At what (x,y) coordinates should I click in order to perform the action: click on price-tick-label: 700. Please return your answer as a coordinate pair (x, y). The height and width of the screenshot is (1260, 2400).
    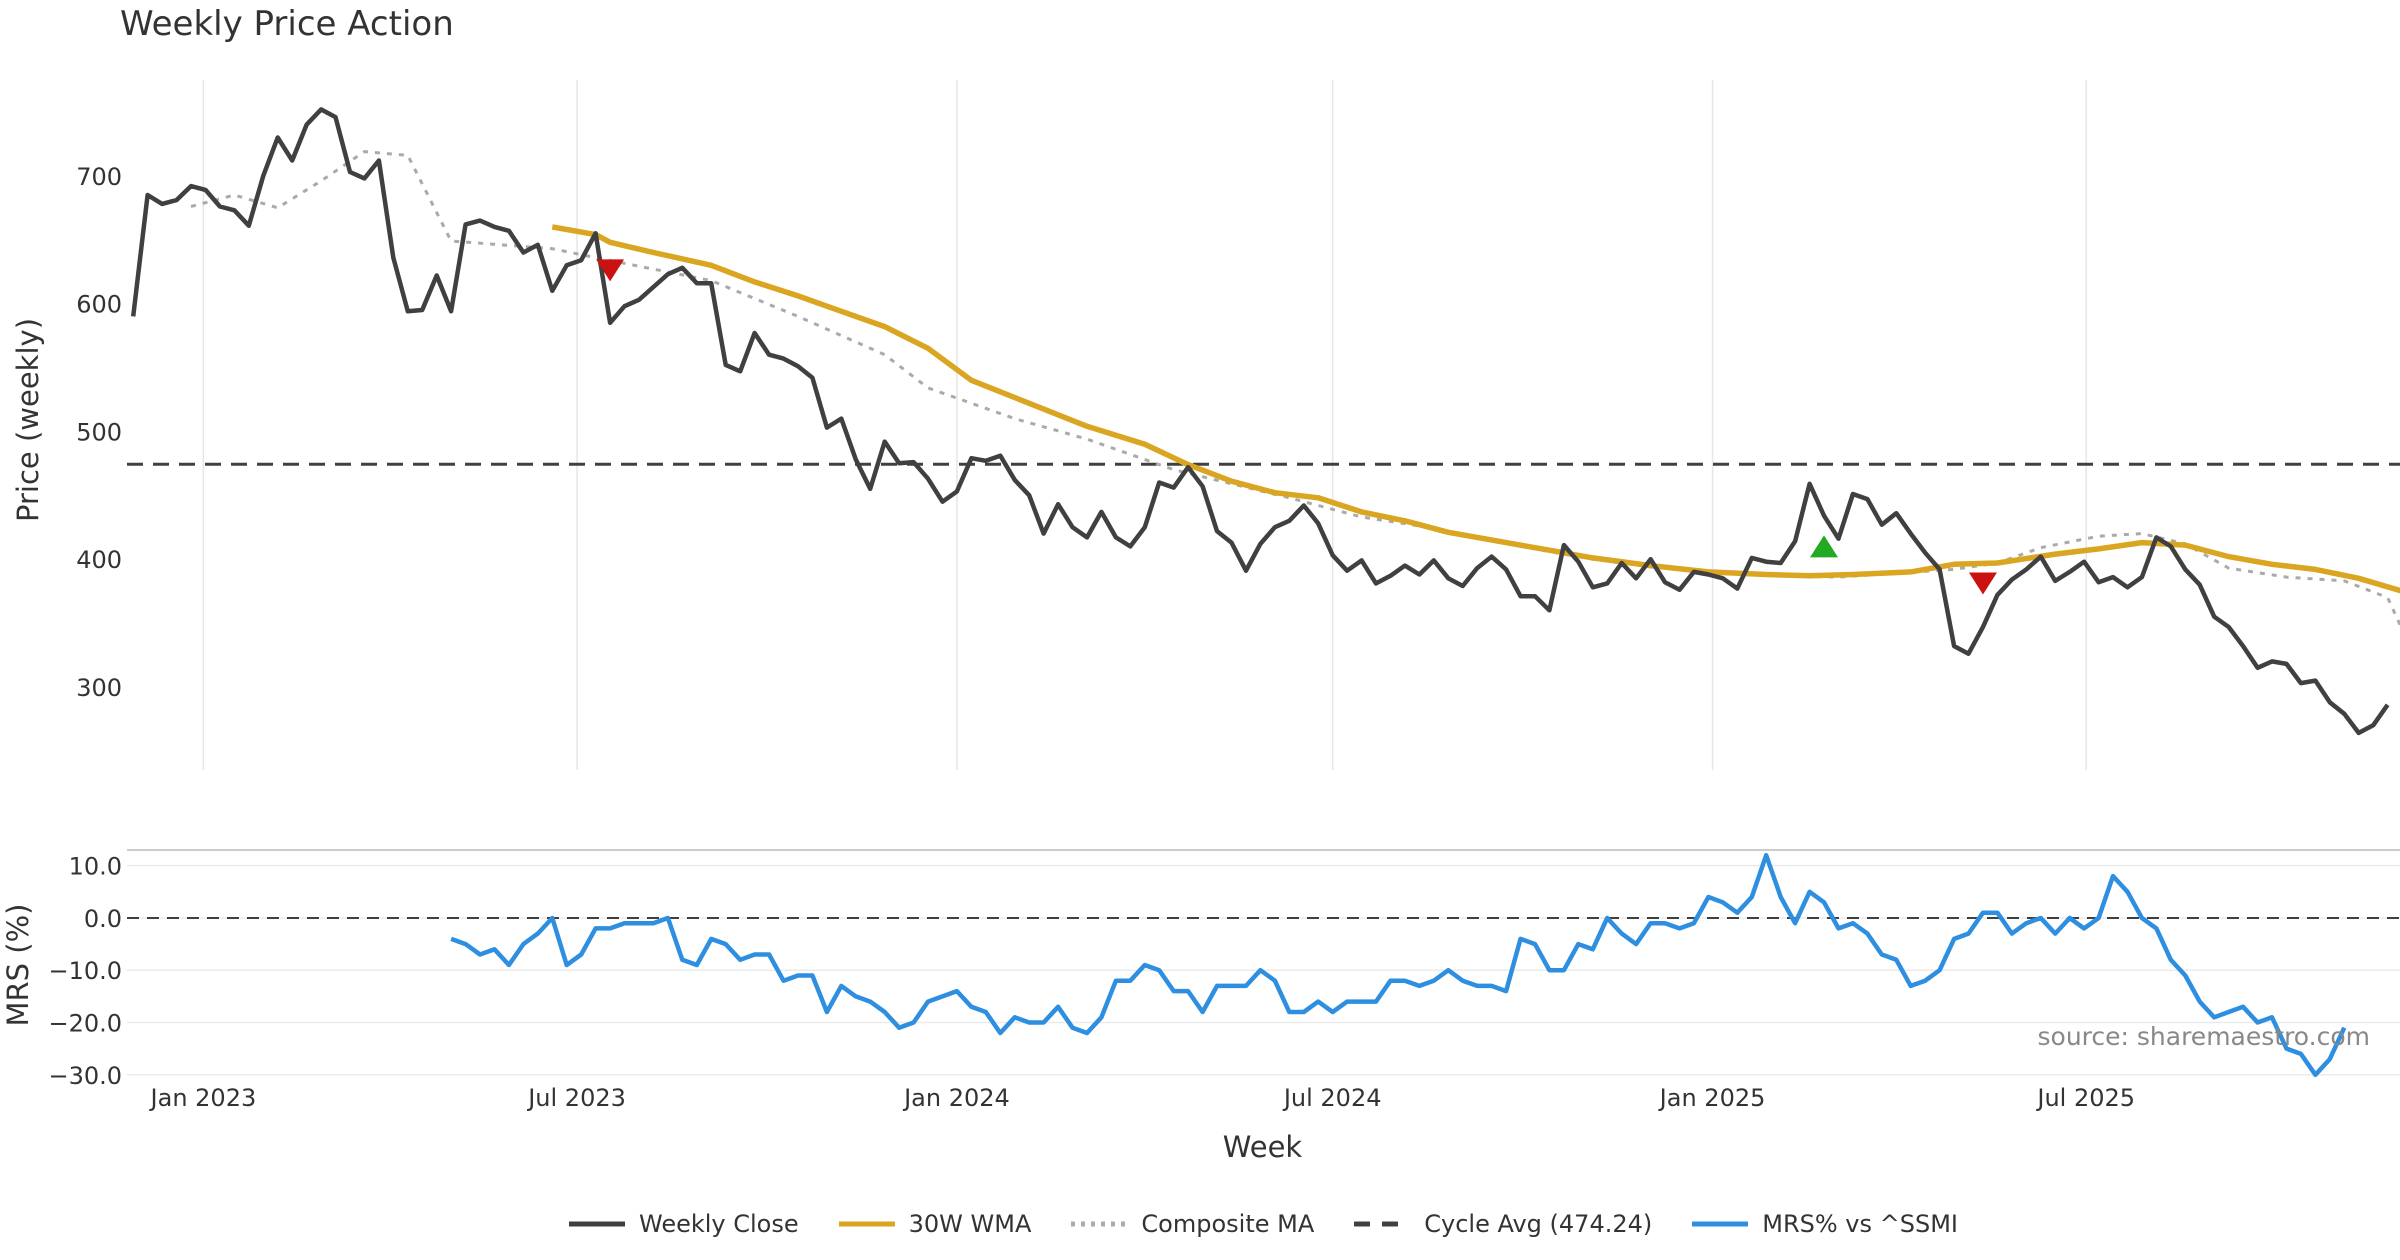
    Looking at the image, I should click on (99, 177).